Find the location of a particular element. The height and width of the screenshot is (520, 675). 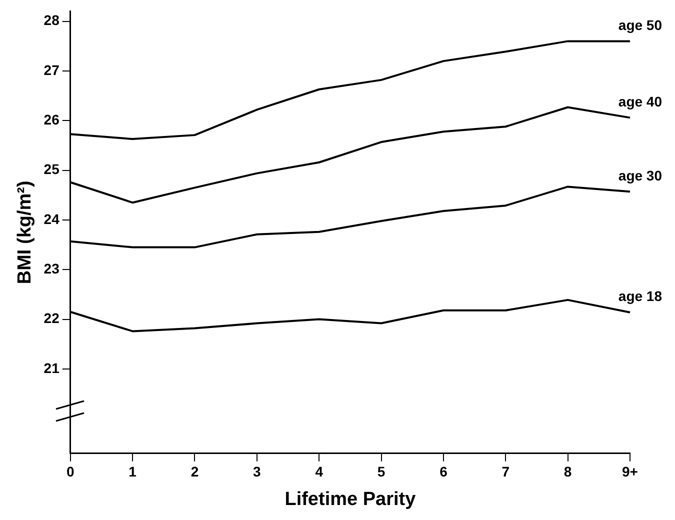

x-tick-label: 0 is located at coordinates (70, 472).